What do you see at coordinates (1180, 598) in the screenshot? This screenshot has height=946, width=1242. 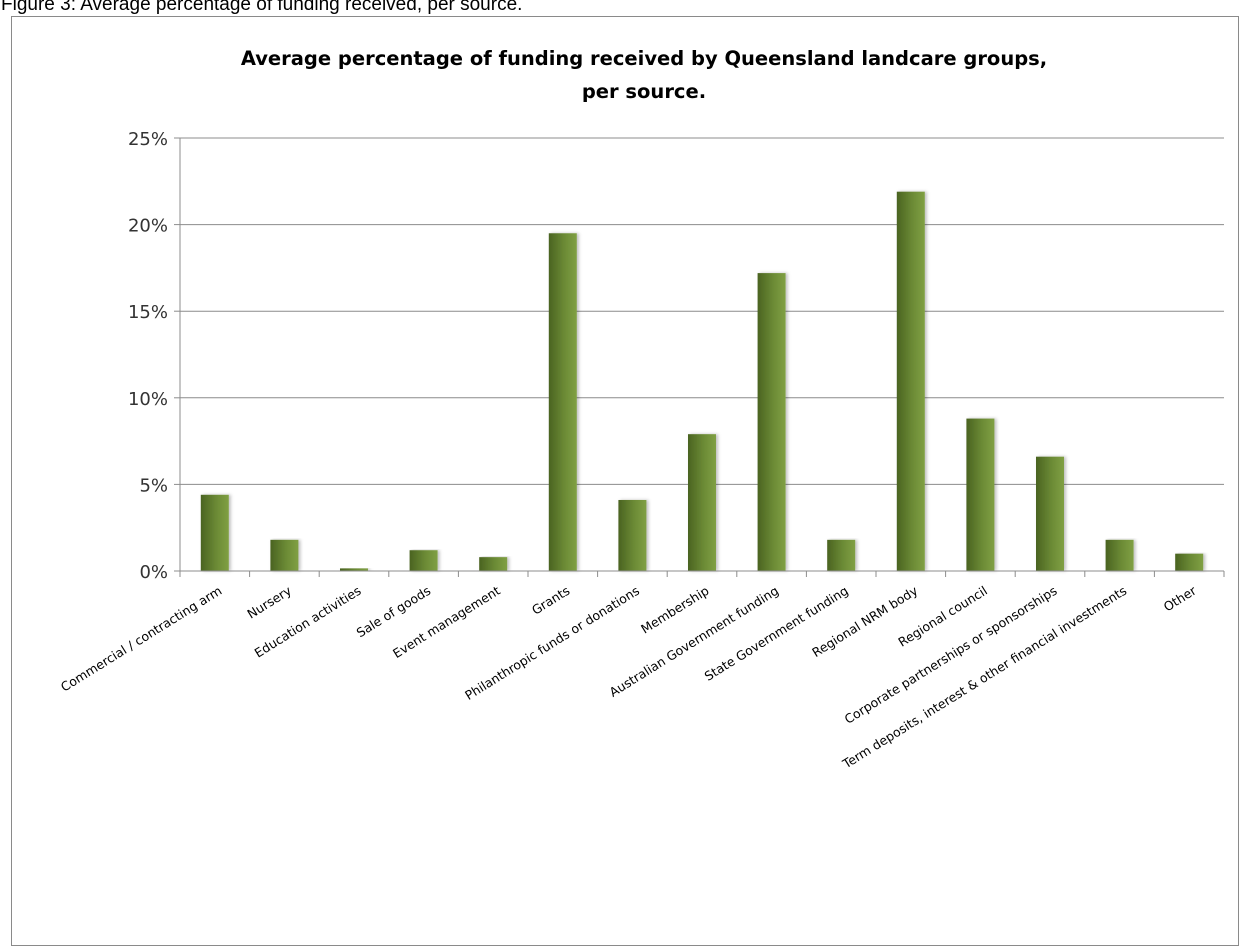 I see `x-tick-label: Other` at bounding box center [1180, 598].